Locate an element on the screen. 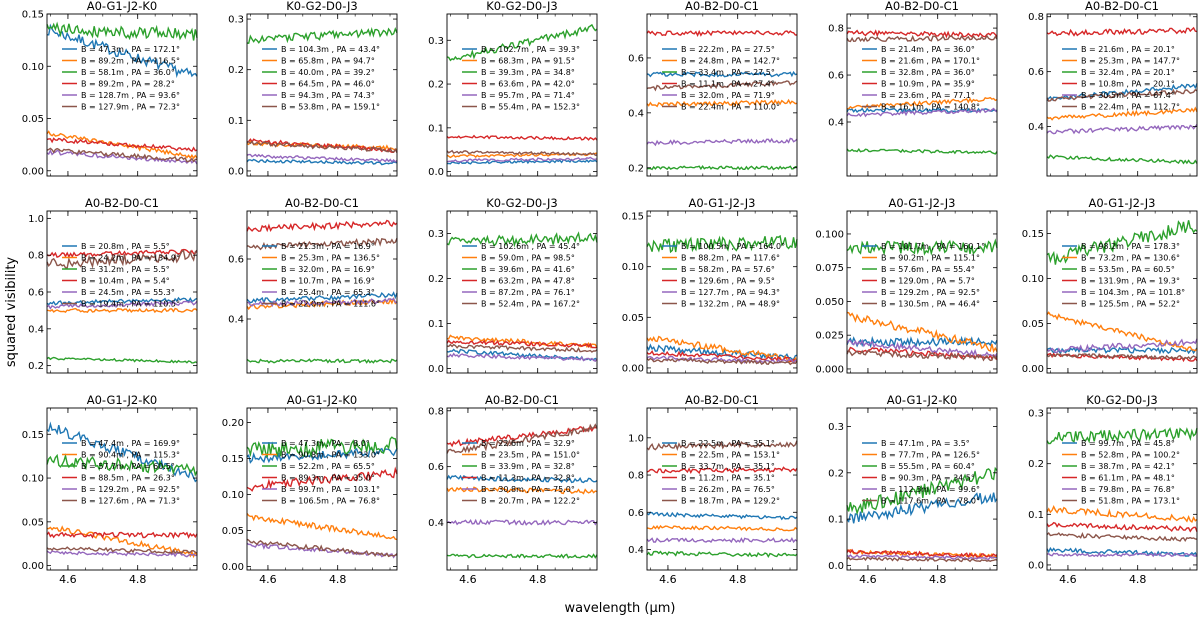 The width and height of the screenshot is (1200, 622). legend-entry: B = 68.3m , PA = 91.5° is located at coordinates (528, 61).